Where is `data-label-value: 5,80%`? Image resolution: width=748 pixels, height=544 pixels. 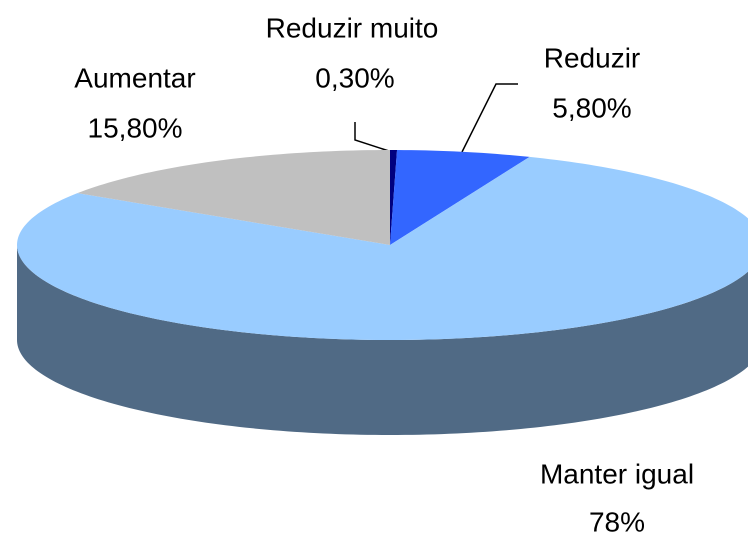 data-label-value: 5,80% is located at coordinates (591, 107).